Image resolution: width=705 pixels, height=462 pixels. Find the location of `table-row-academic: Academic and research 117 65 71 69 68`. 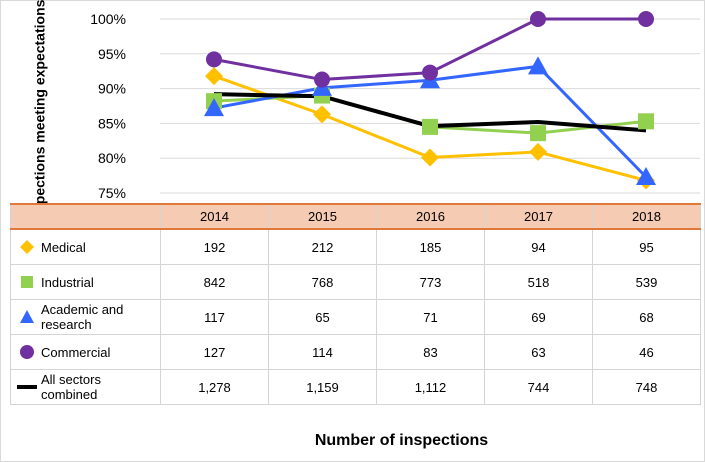

table-row-academic: Academic and research 117 65 71 69 68 is located at coordinates (355, 317).